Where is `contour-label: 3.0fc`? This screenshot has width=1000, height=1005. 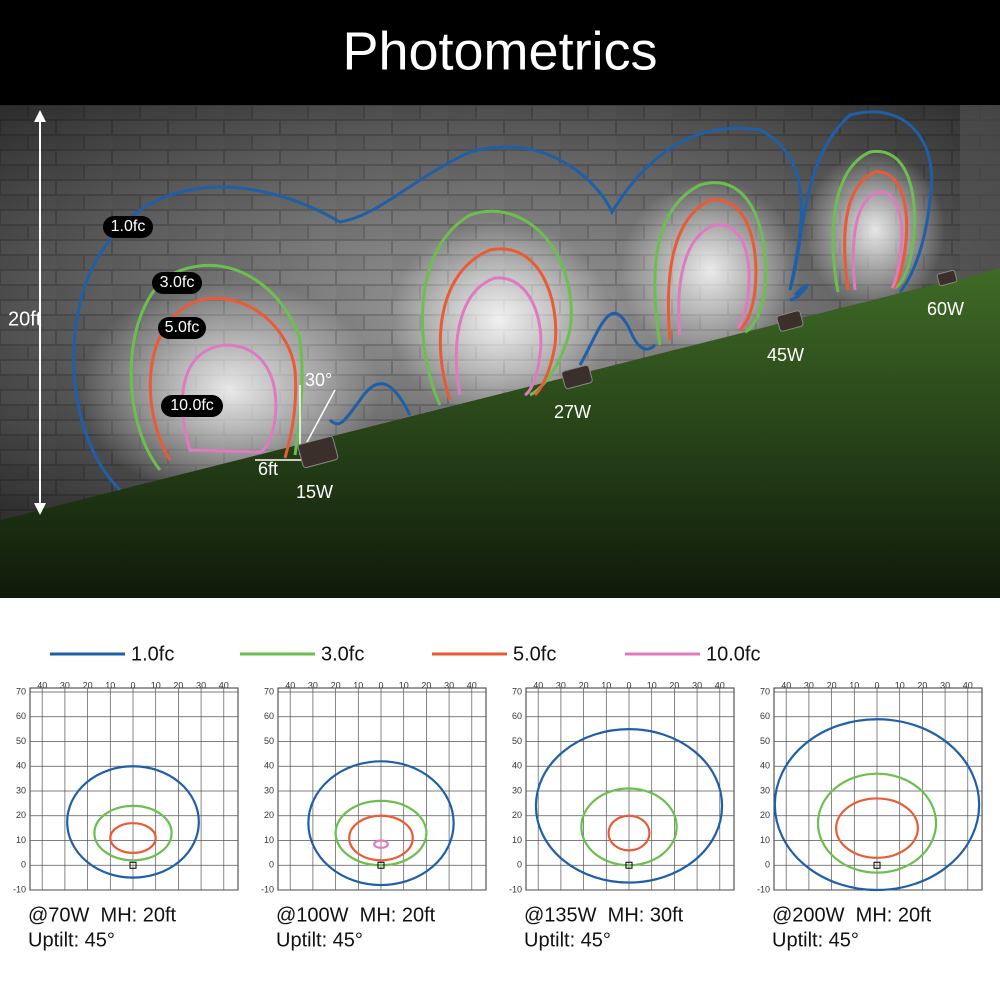 contour-label: 3.0fc is located at coordinates (177, 282).